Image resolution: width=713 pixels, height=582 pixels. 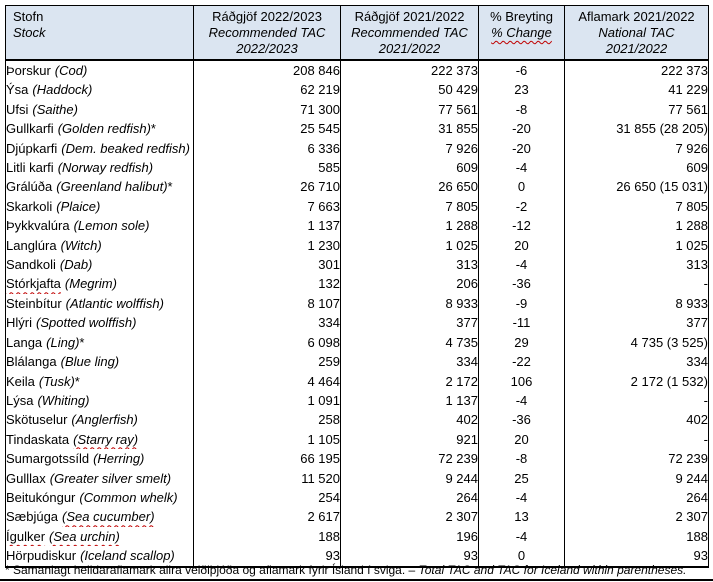 What do you see at coordinates (19, 323) in the screenshot?
I see `species-name-icelandic: Hlýri` at bounding box center [19, 323].